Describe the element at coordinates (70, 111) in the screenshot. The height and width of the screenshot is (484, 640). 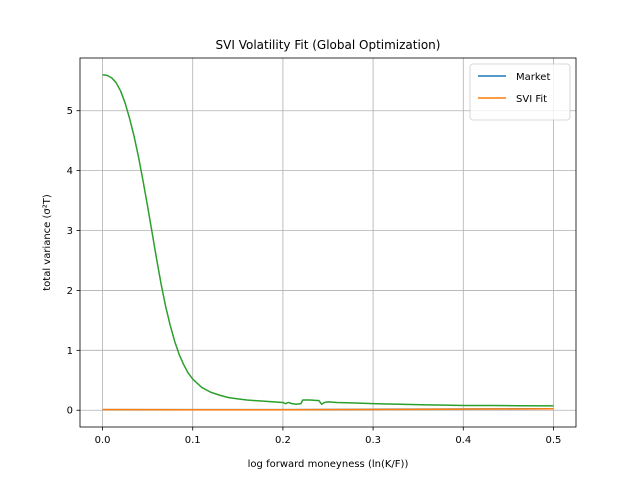
I see `y-tick-label: 5` at that location.